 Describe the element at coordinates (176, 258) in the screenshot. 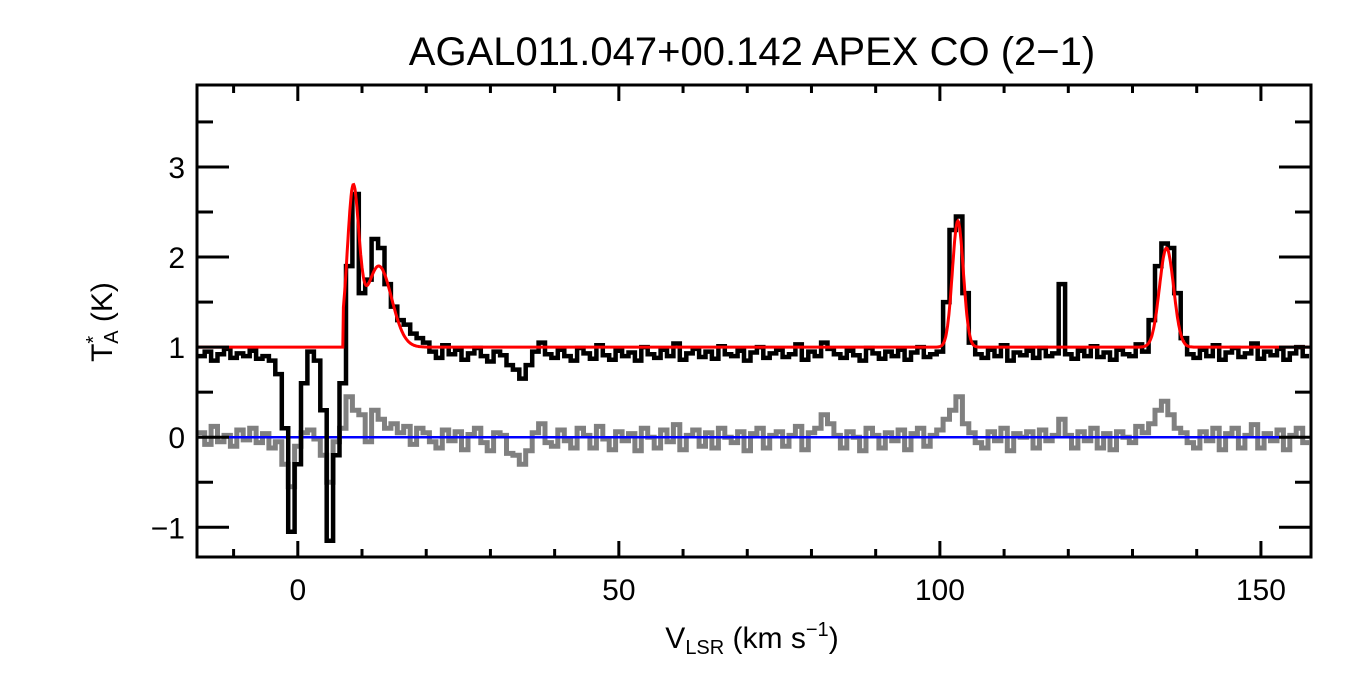

I see `y-tick-label: 2` at that location.